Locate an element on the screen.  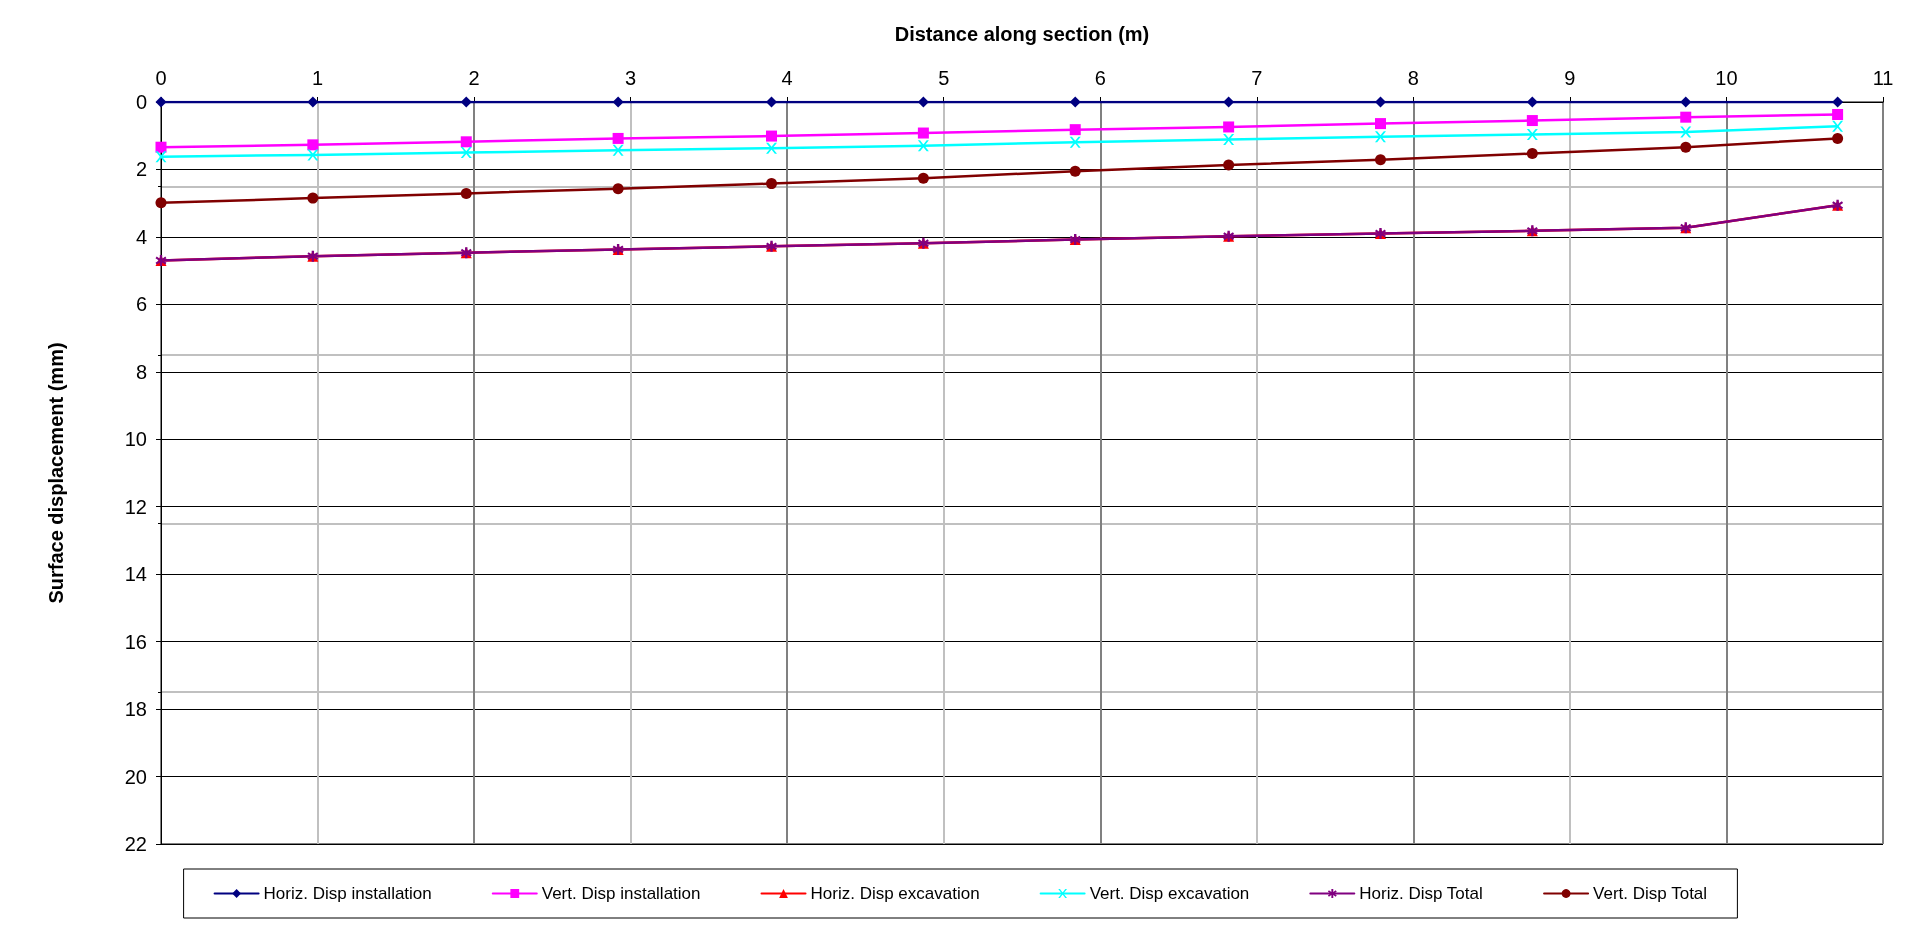
legend-label: Horiz. Disp excavation is located at coordinates (895, 893).